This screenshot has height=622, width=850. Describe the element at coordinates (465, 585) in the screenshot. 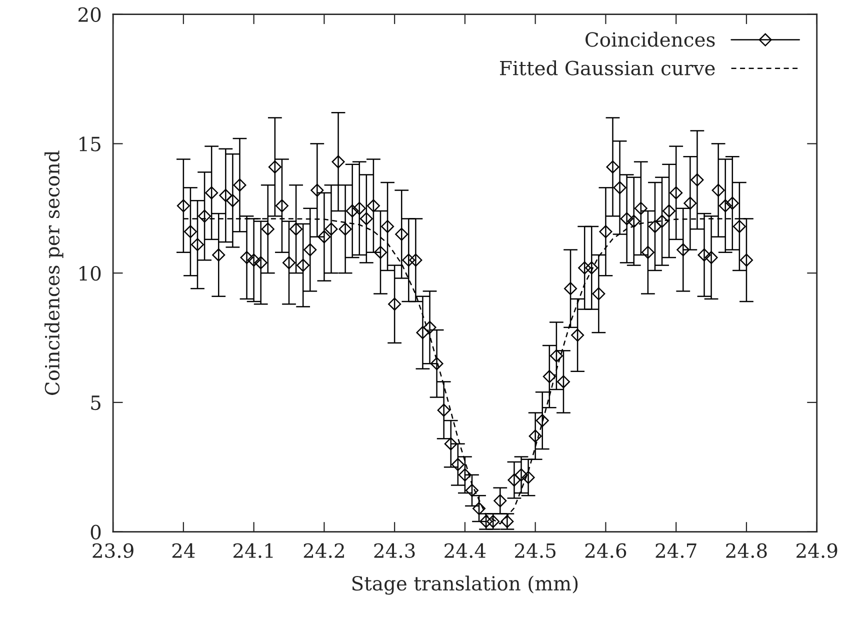

I see `x-axis-title: Stage translation (mm)` at that location.